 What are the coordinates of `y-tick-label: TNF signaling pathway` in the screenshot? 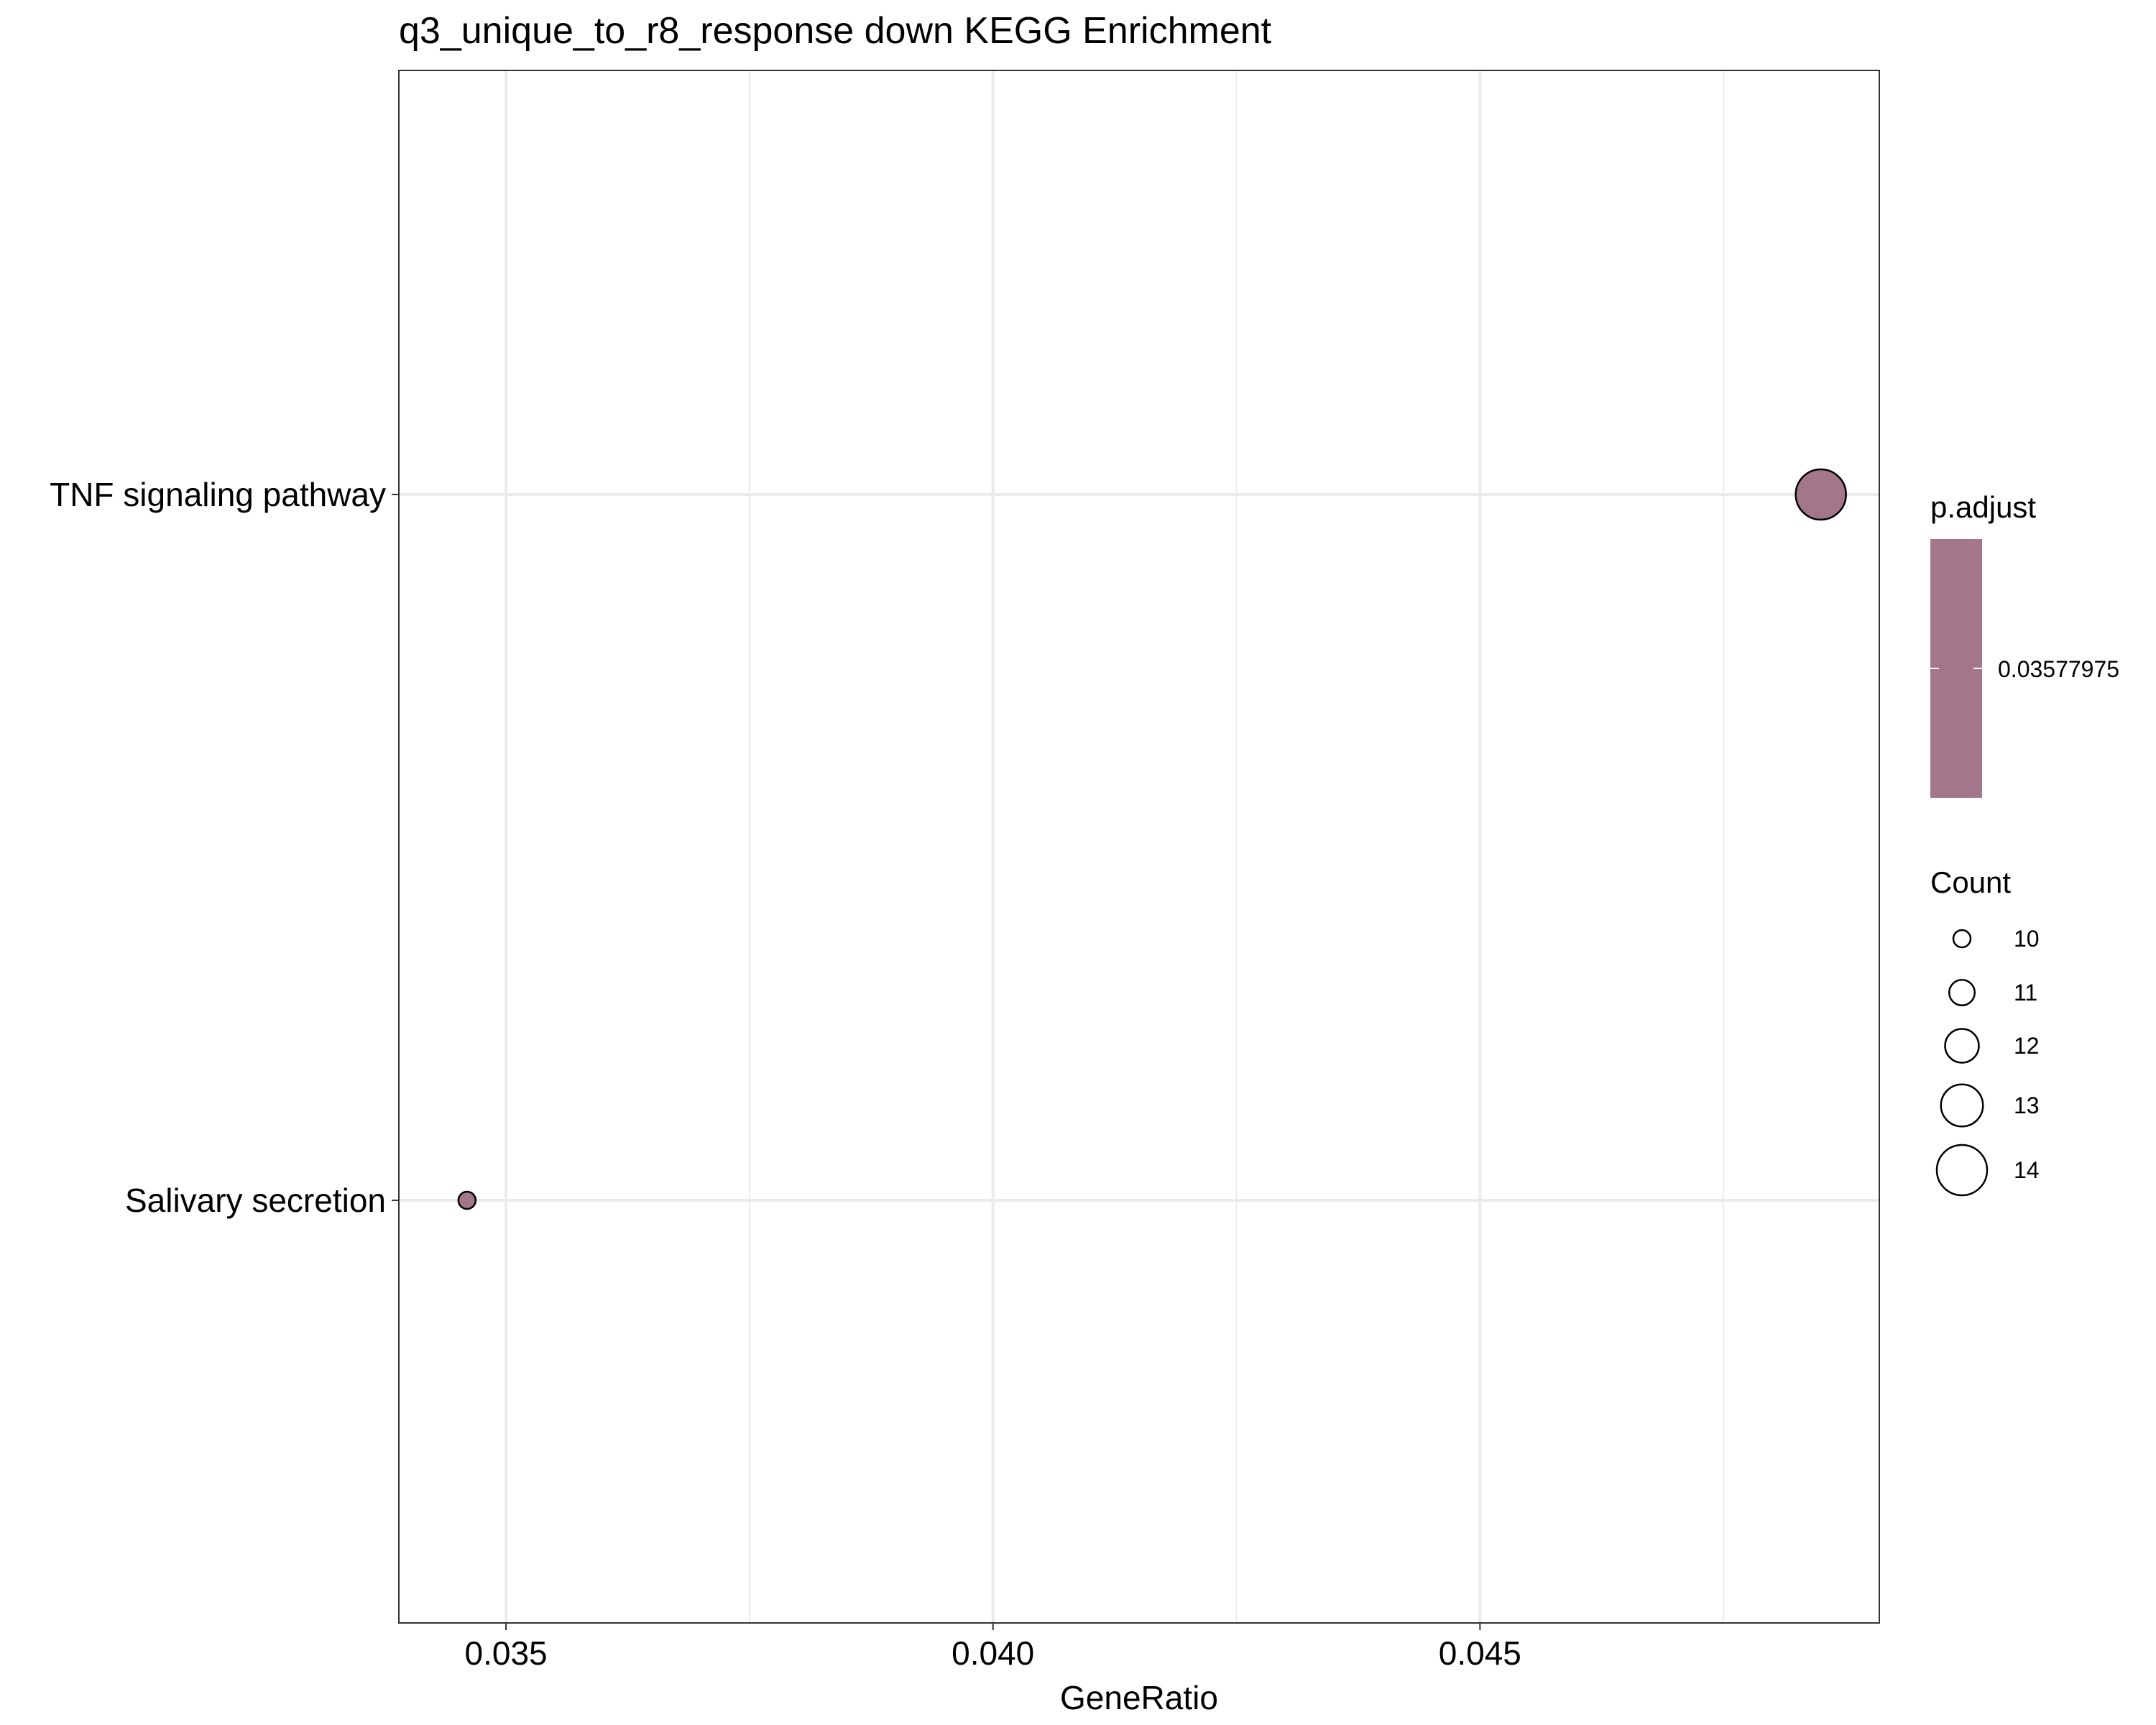 It's located at (218, 494).